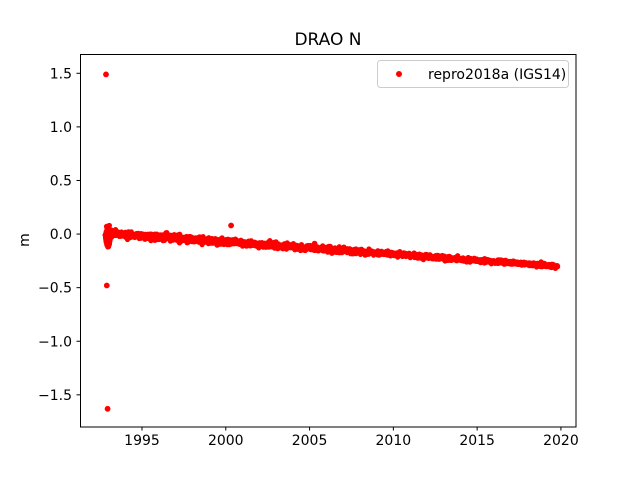 Image resolution: width=640 pixels, height=480 pixels. What do you see at coordinates (226, 441) in the screenshot?
I see `x-tick-label: 2000` at bounding box center [226, 441].